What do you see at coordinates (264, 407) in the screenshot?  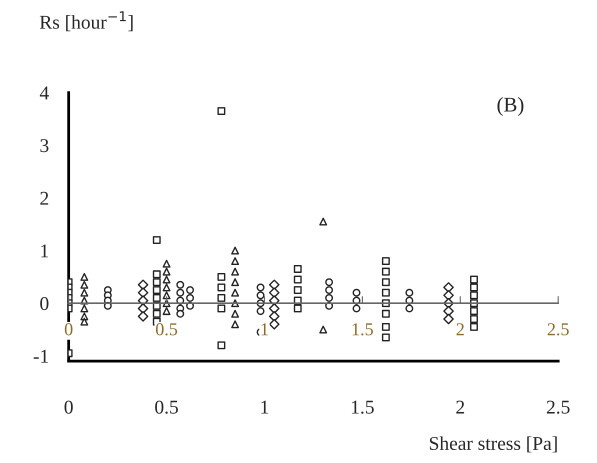 I see `x-tick-label: 1` at bounding box center [264, 407].